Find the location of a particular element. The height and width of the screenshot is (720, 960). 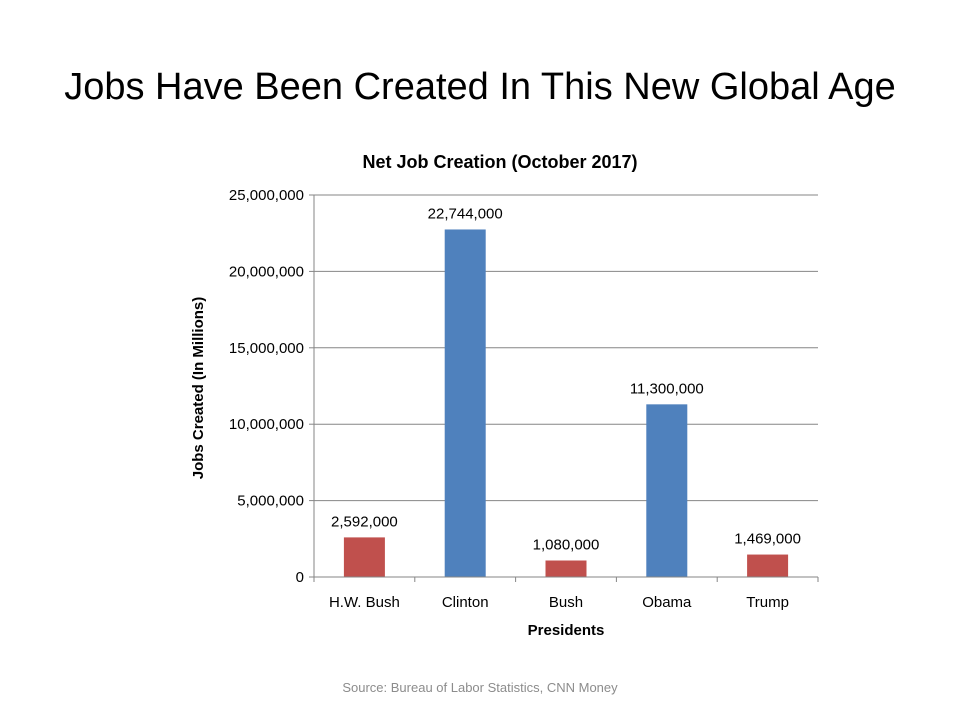

y-tick-label: 25,000,000 is located at coordinates (266, 195).